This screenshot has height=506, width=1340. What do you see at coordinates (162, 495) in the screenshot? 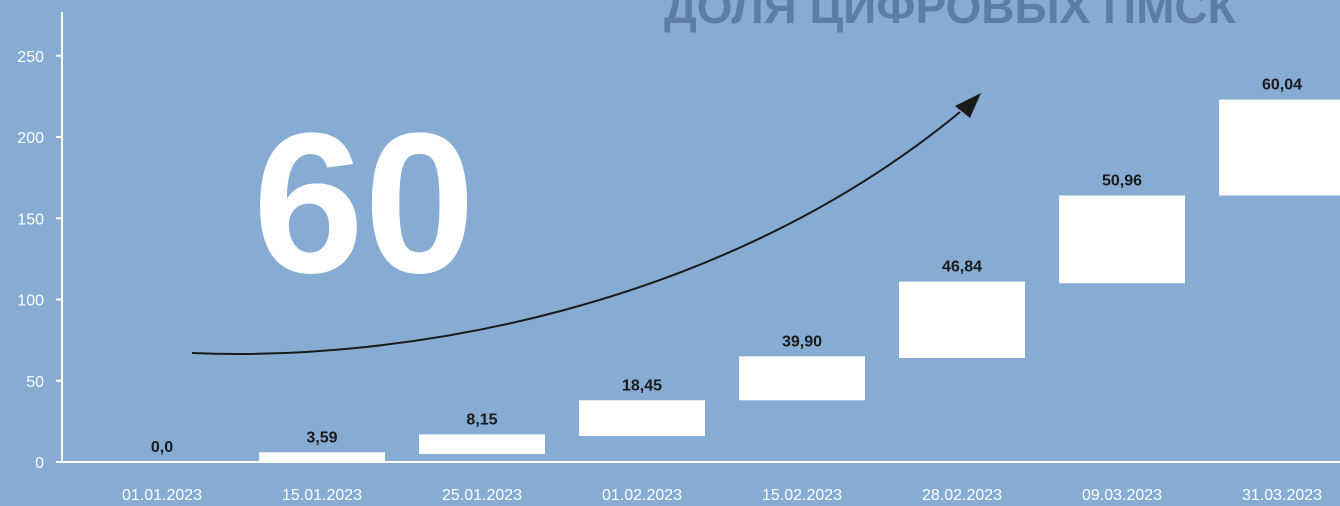
I see `x-tick-label: 01.01.2023` at bounding box center [162, 495].